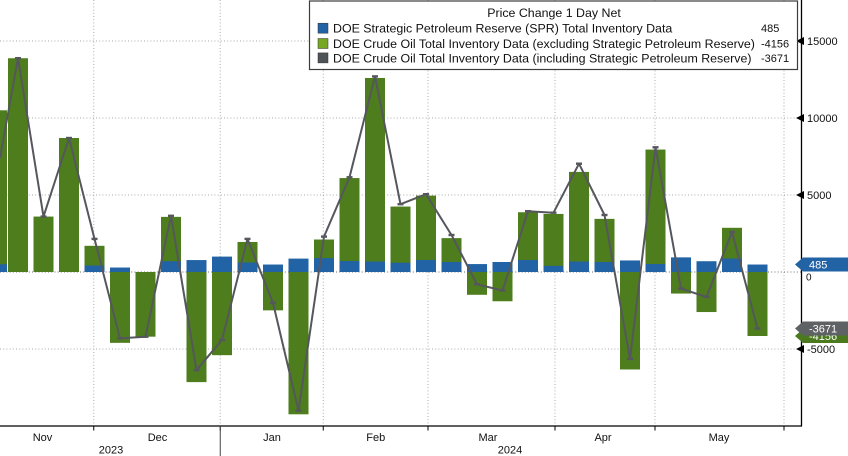 This screenshot has height=456, width=848. What do you see at coordinates (775, 45) in the screenshot?
I see `svg-text: -4156` at bounding box center [775, 45].